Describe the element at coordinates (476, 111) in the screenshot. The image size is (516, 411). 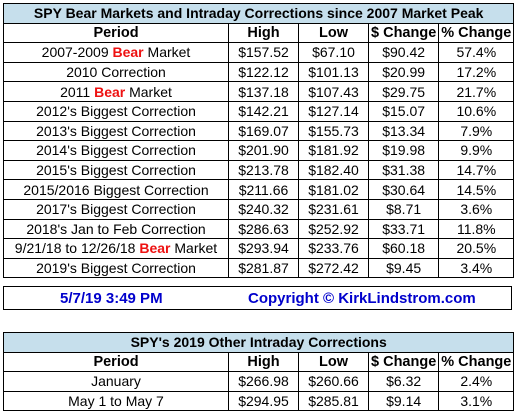
I see `percent-change-cell: 10.6%` at that location.